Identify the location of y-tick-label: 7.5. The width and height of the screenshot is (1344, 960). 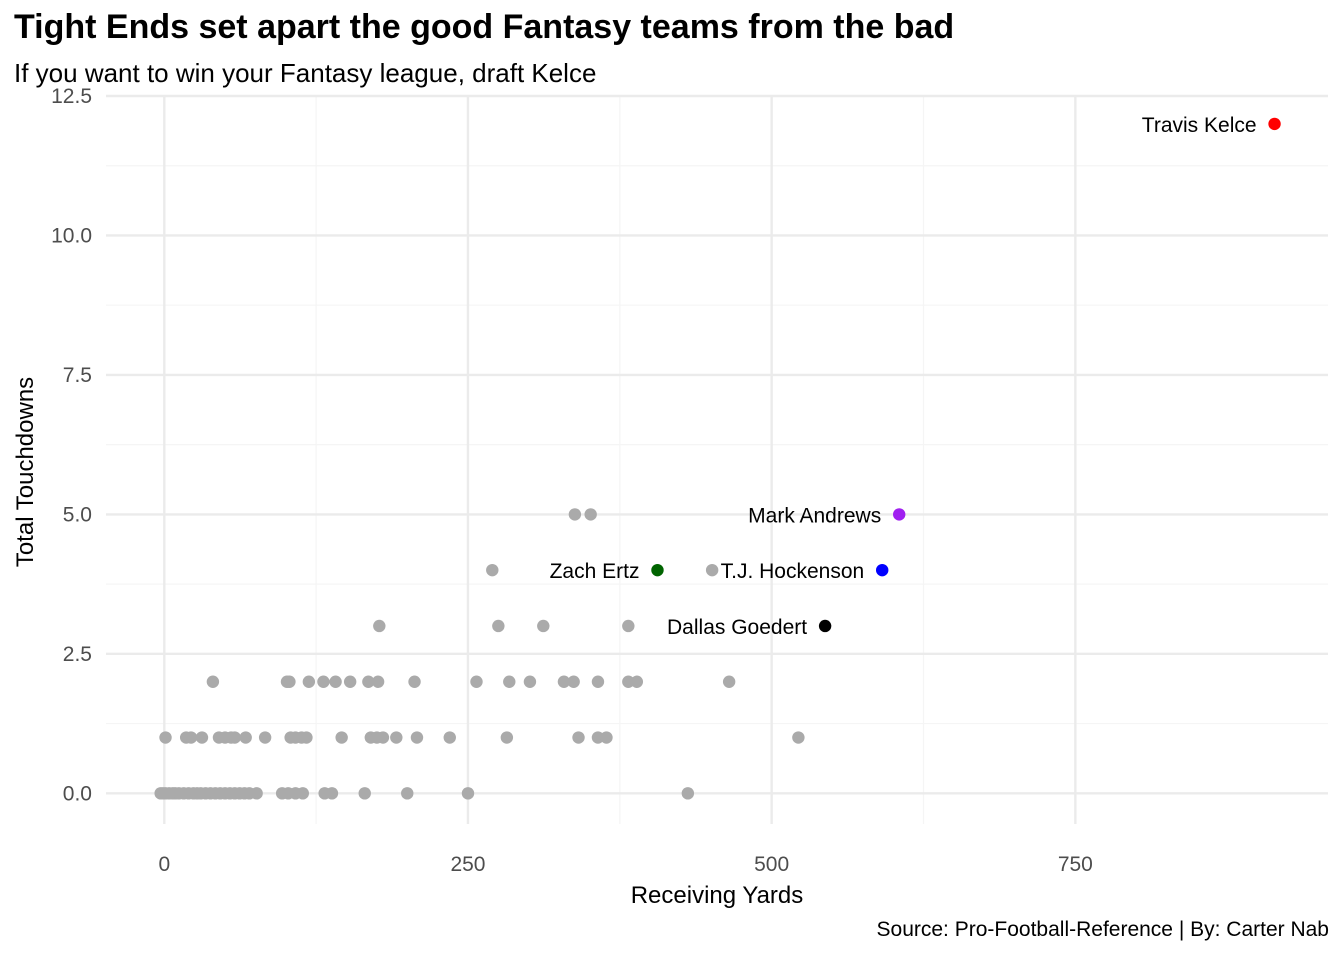
(77, 375).